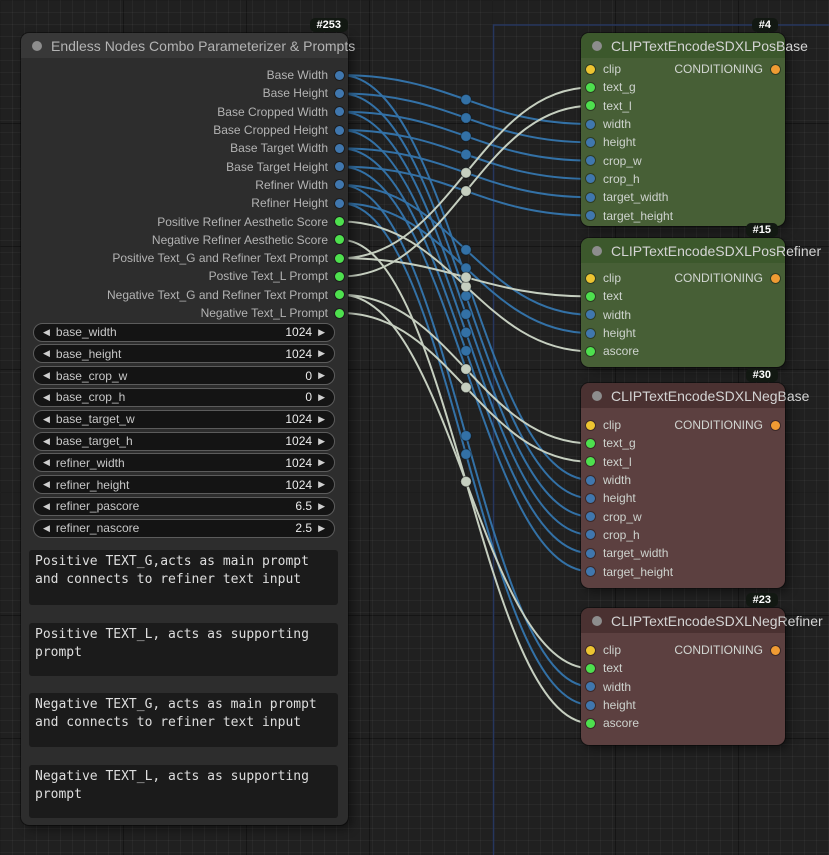 This screenshot has height=855, width=829. Describe the element at coordinates (184, 485) in the screenshot. I see `widget-refiner_height: ◀ refiner_height 1024 ▶` at that location.